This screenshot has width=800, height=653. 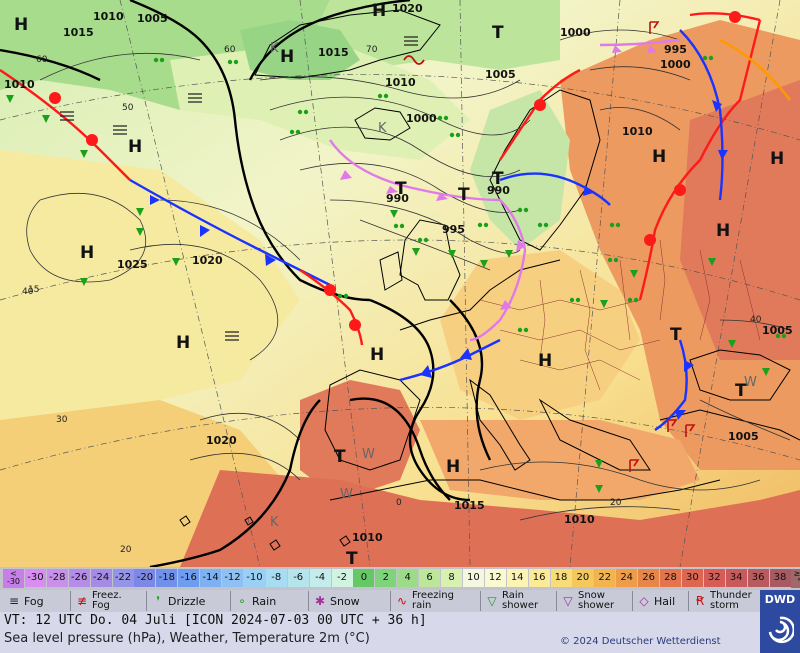 I want to click on legend-label: Fog, so click(x=34, y=601).